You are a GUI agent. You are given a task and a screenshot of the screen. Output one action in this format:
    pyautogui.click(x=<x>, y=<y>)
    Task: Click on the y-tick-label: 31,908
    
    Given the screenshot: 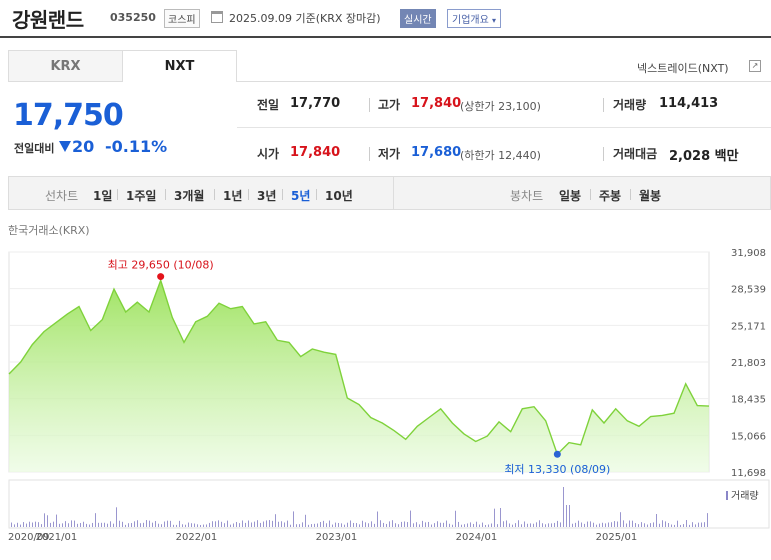 What is the action you would take?
    pyautogui.click(x=748, y=253)
    